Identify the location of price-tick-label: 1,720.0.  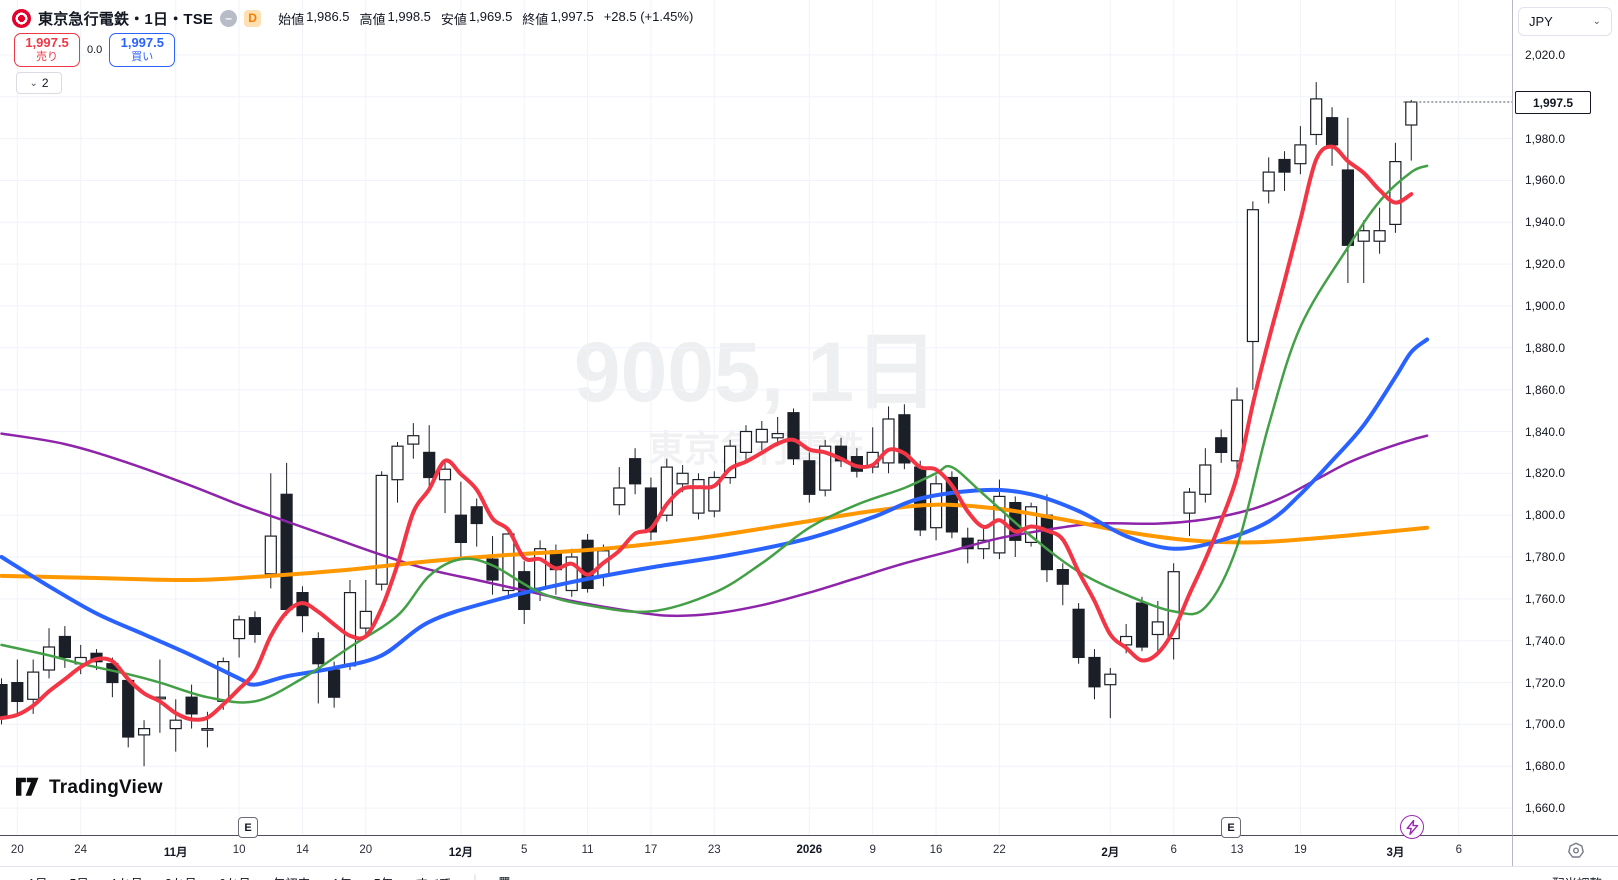
(1545, 682).